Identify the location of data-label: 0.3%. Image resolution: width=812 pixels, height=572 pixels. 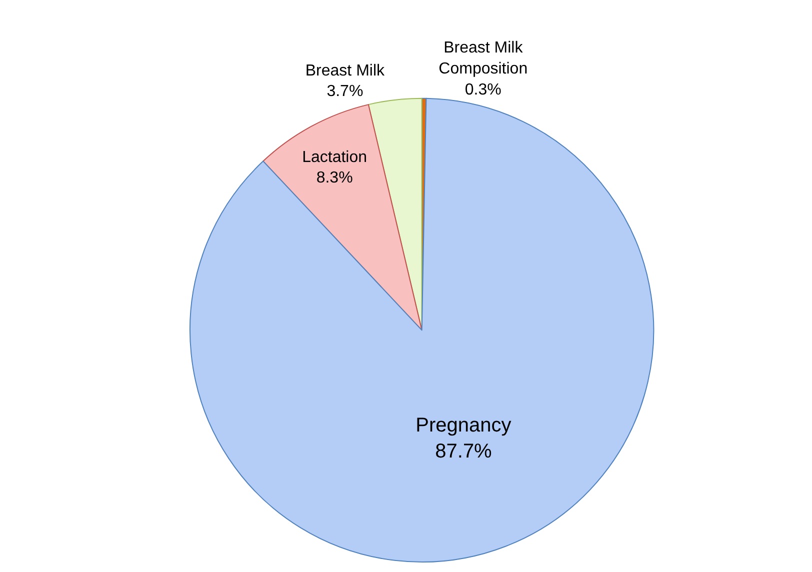
(483, 89).